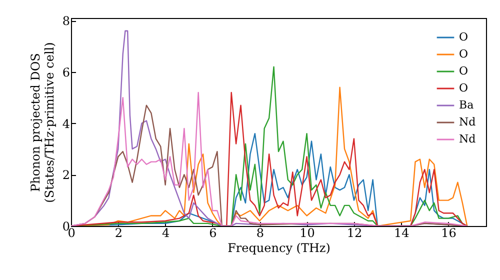 Image resolution: width=500 pixels, height=280 pixels. I want to click on y-tick-label: 2, so click(66, 175).